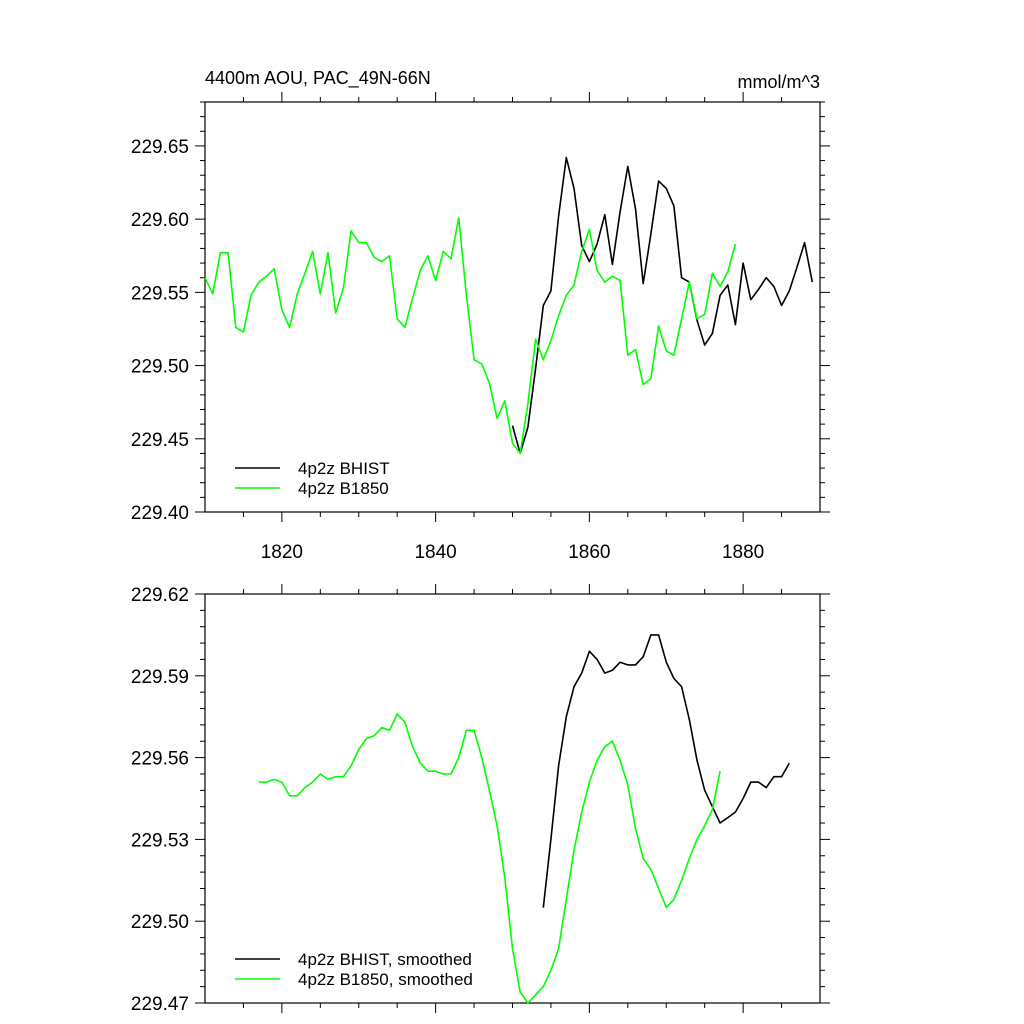 The width and height of the screenshot is (1024, 1024). I want to click on x-tick-label: 1880, so click(743, 552).